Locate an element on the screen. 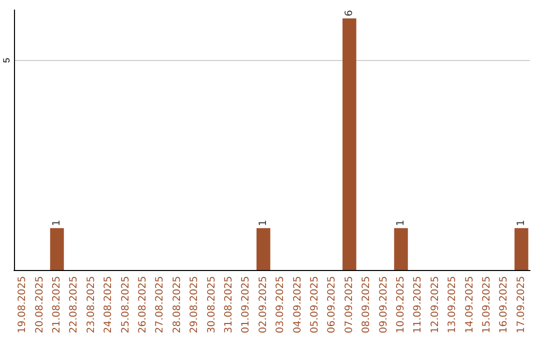 This screenshot has width=540, height=340. x-tick-label: 03.09.2025 is located at coordinates (280, 305).